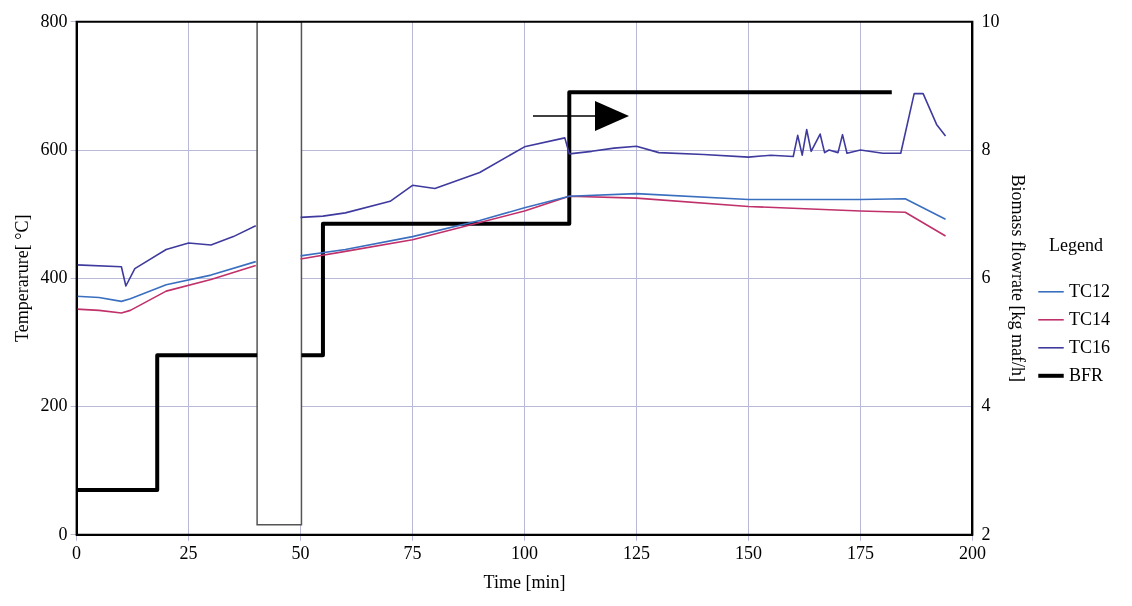 The height and width of the screenshot is (606, 1132). What do you see at coordinates (412, 553) in the screenshot?
I see `x-tick-label: 75` at bounding box center [412, 553].